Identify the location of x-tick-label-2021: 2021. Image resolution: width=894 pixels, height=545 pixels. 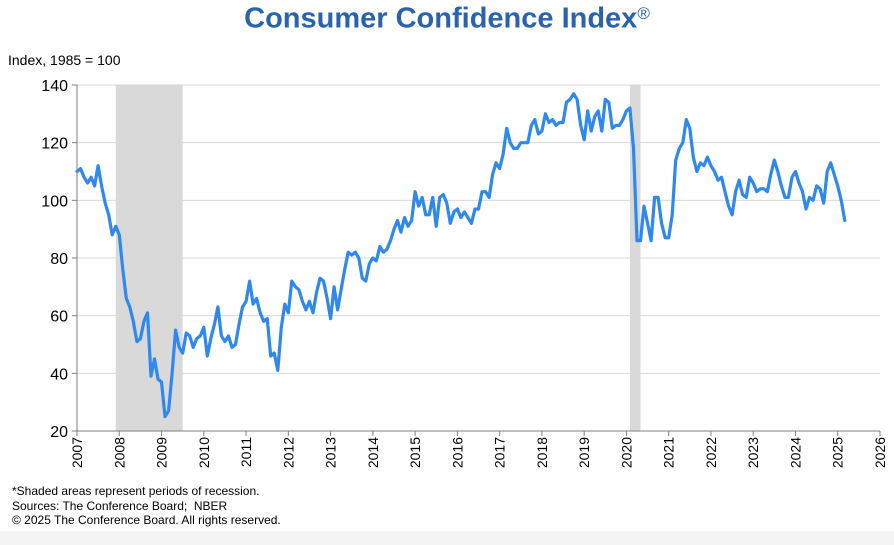
(669, 452).